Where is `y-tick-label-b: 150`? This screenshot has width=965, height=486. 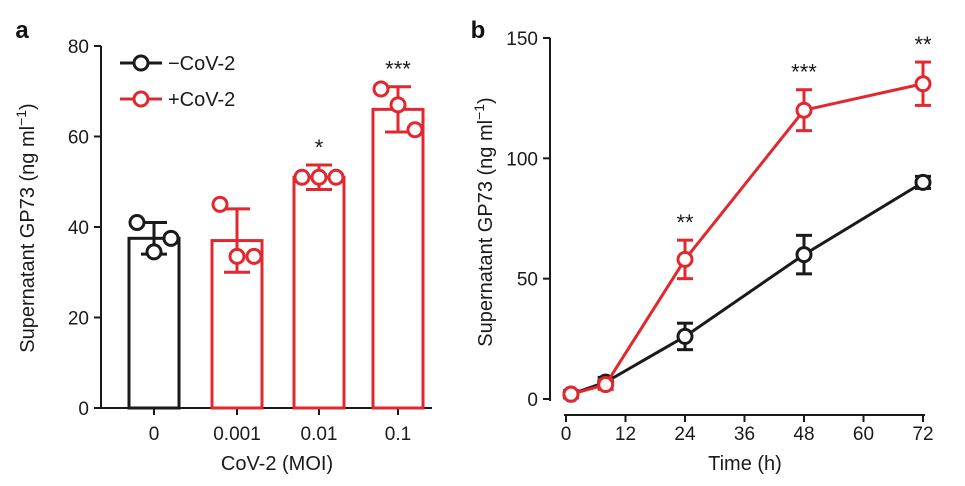
y-tick-label-b: 150 is located at coordinates (522, 39).